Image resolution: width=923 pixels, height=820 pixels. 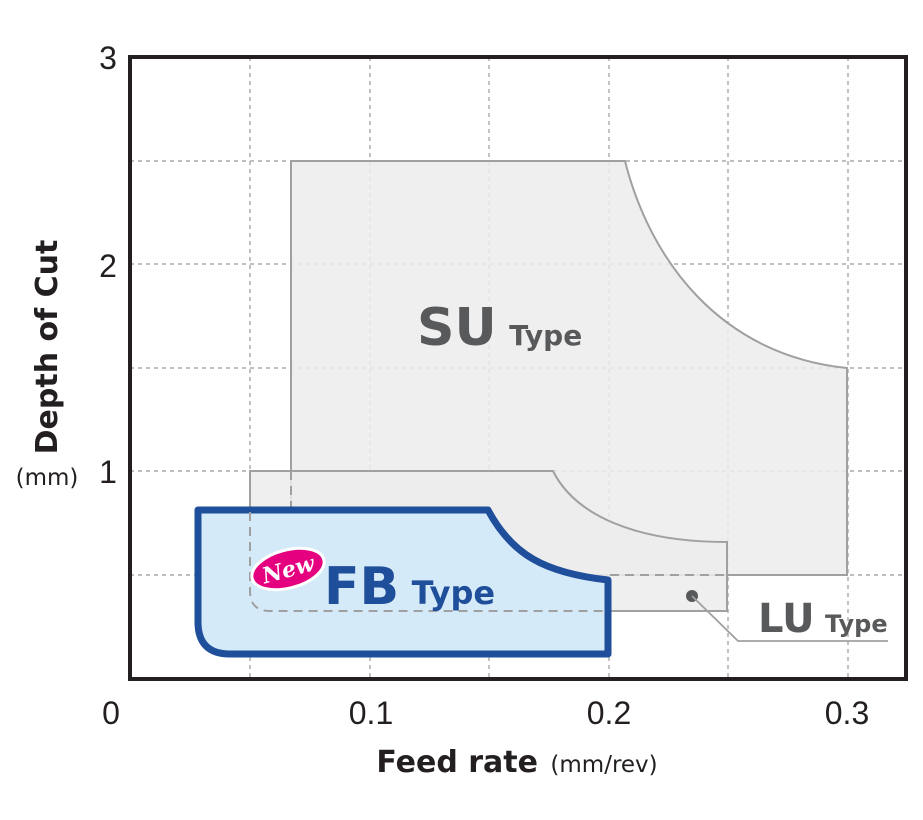 What do you see at coordinates (499, 328) in the screenshot?
I see `su-label: SU Type` at bounding box center [499, 328].